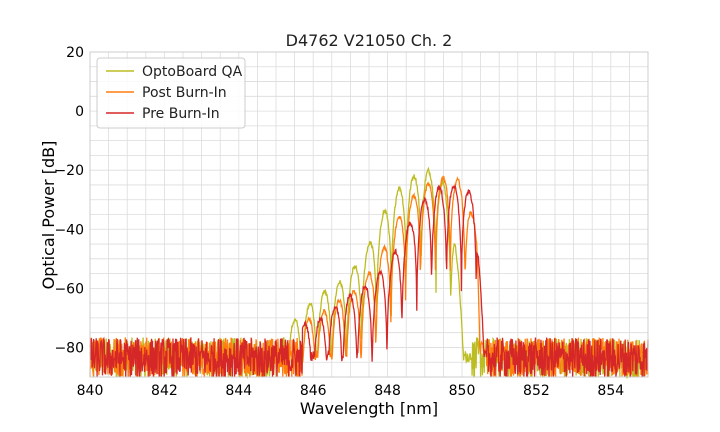 The width and height of the screenshot is (720, 432). Describe the element at coordinates (79, 112) in the screenshot. I see `y-tick-label: 0` at that location.